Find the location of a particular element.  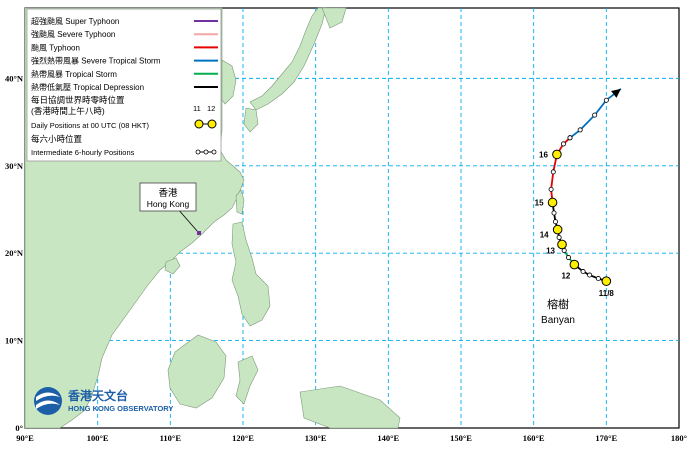

legend-item-label: 強颱風 Severe Typhoon is located at coordinates (73, 34).